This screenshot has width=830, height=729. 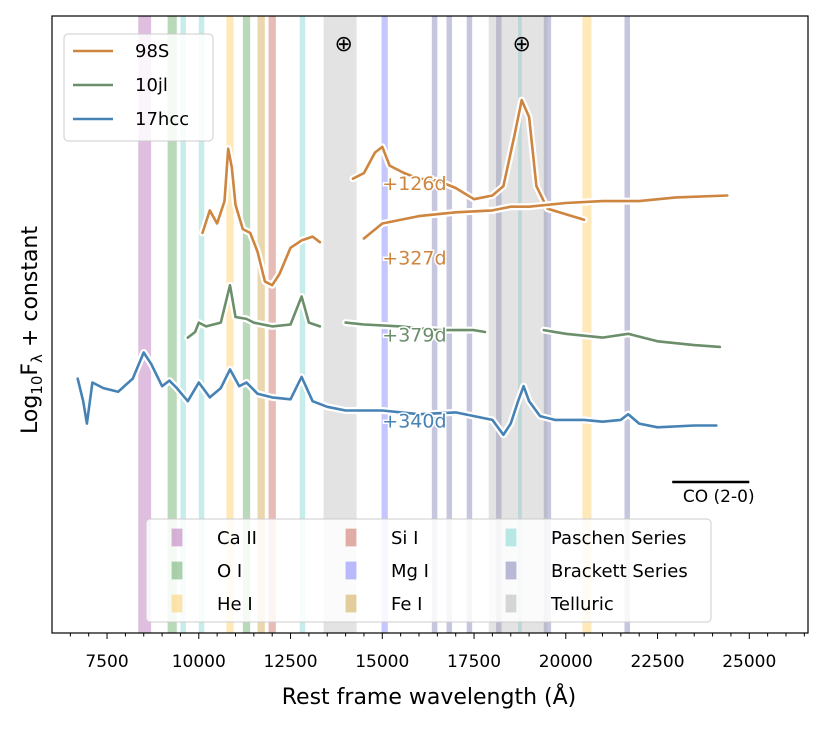 What do you see at coordinates (719, 497) in the screenshot?
I see `co-label: CO (2-0)` at bounding box center [719, 497].